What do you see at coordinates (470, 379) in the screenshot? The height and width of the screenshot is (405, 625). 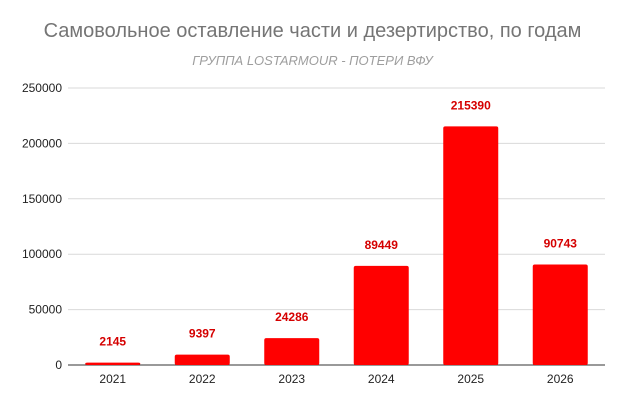 I see `x-tick-label: 2025` at bounding box center [470, 379].